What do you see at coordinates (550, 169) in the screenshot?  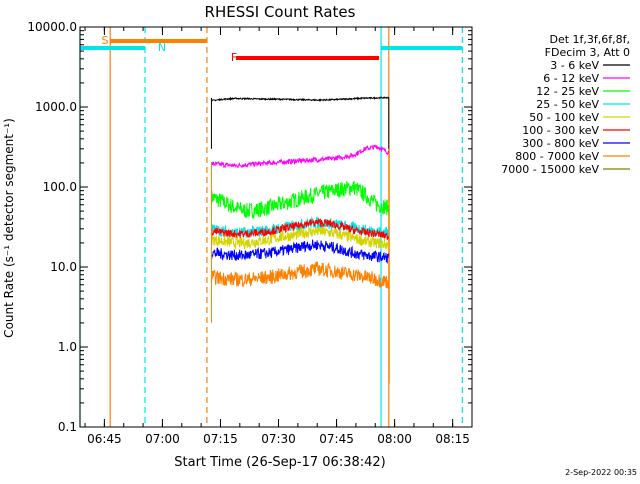 I see `legend-label-8: 7000 - 15000 keV` at bounding box center [550, 169].